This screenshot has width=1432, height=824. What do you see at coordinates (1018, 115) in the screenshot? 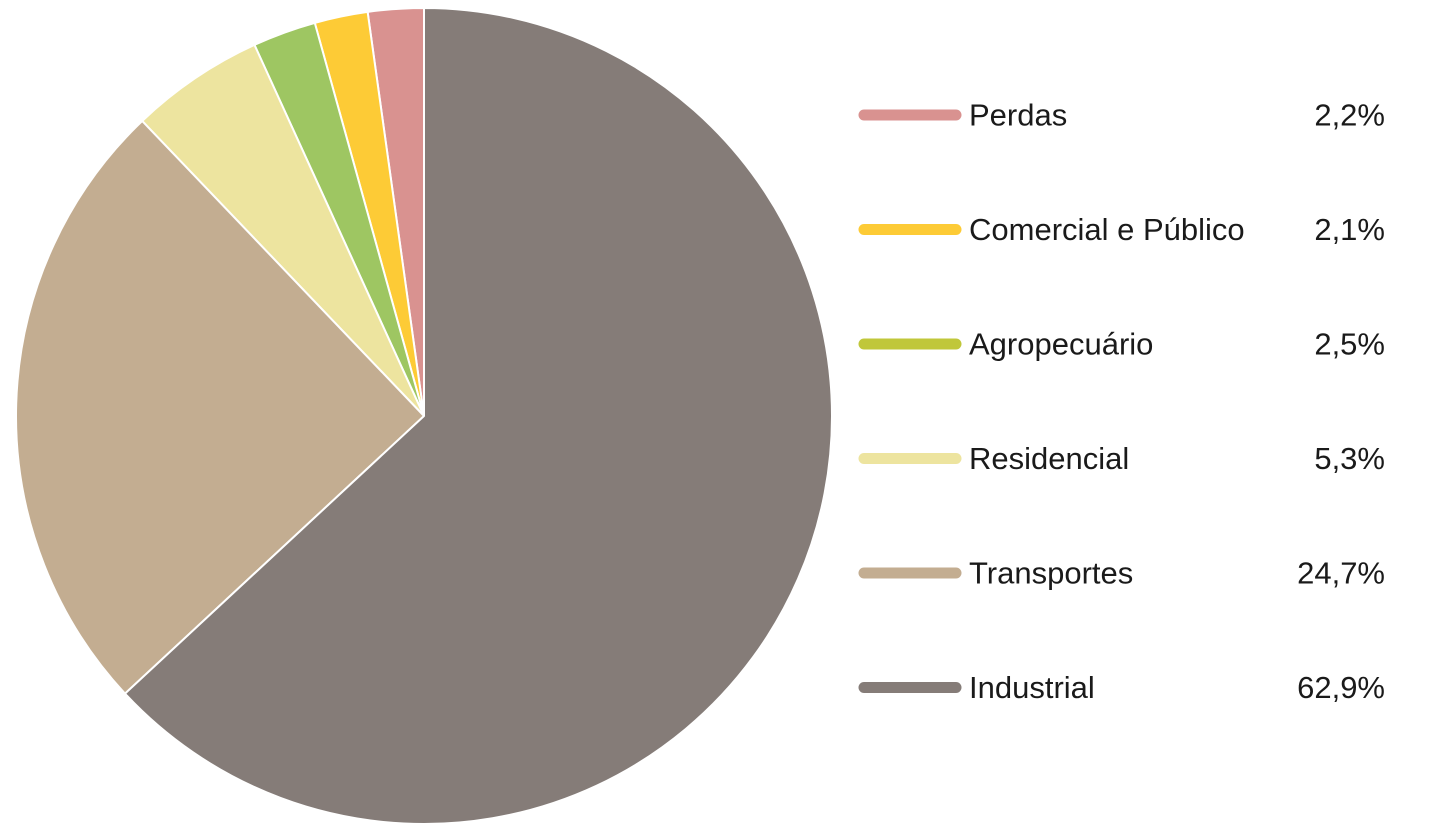
I see `legend-label-perdas: Perdas` at bounding box center [1018, 115].